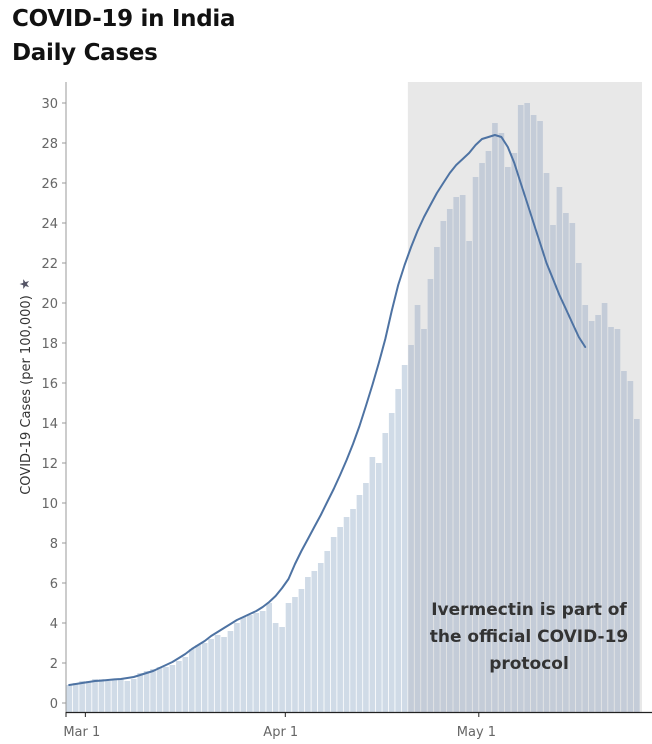 The height and width of the screenshot is (744, 652). What do you see at coordinates (49, 304) in the screenshot?
I see `y-tick-label: 20` at bounding box center [49, 304].